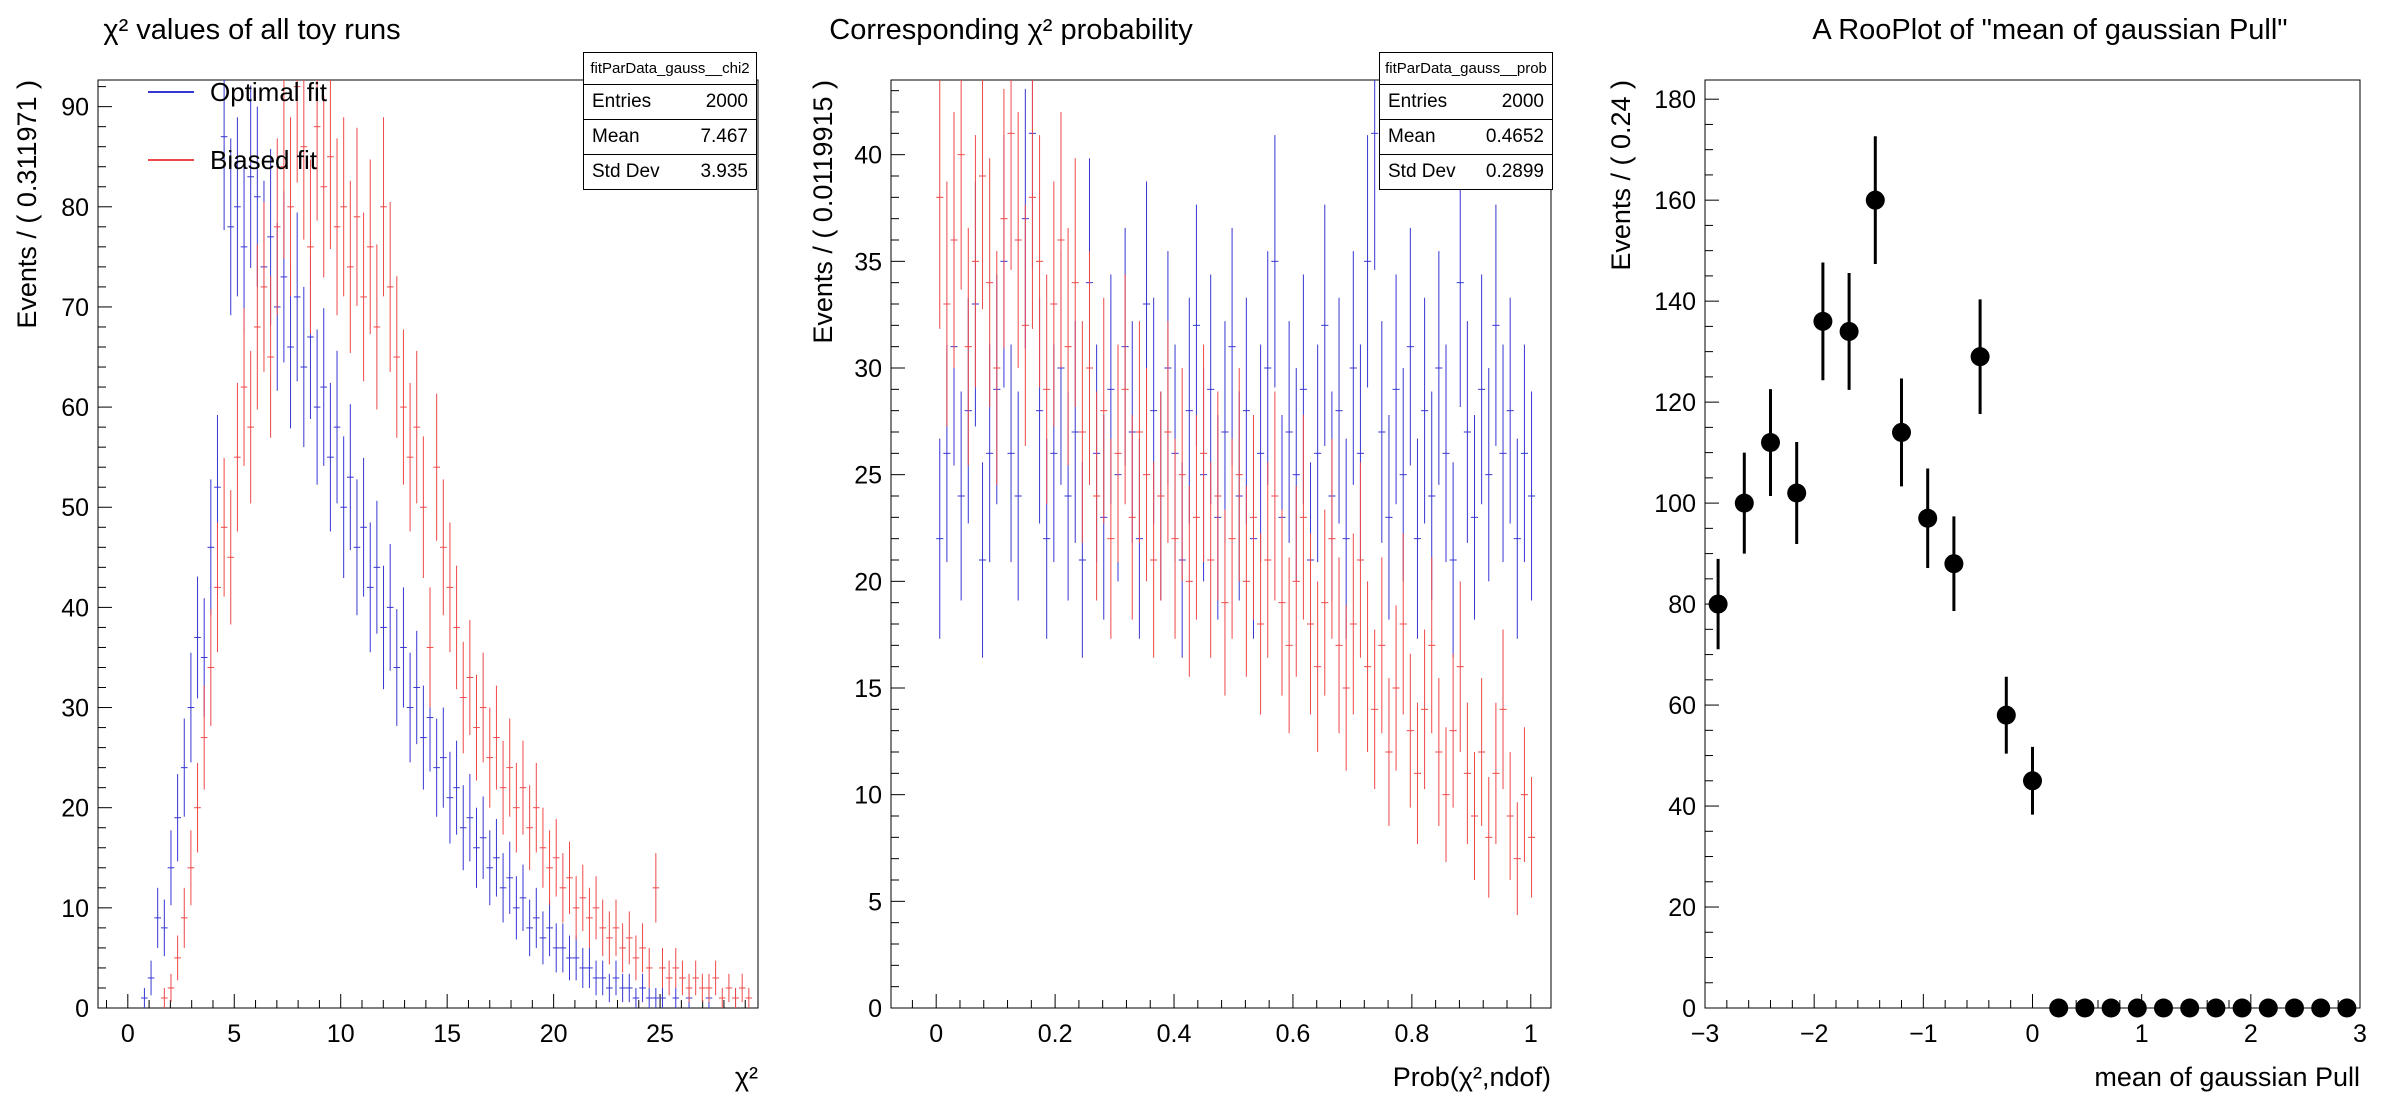 The width and height of the screenshot is (2388, 1116). Describe the element at coordinates (746, 1077) in the screenshot. I see `x-axis-title: χ²` at that location.